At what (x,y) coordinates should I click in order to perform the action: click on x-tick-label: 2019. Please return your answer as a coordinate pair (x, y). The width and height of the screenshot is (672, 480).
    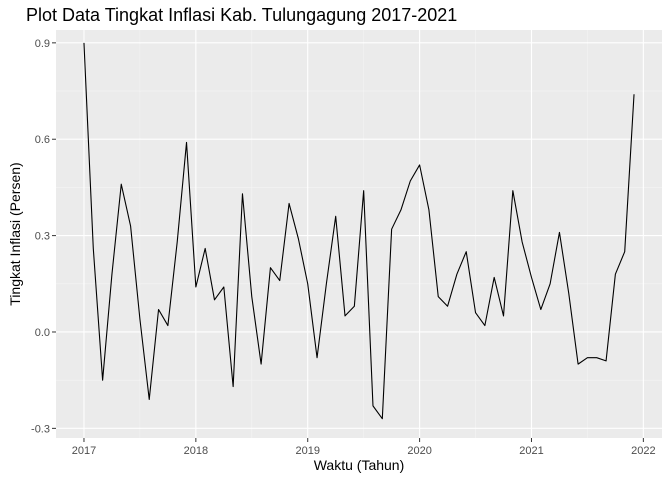
    Looking at the image, I should click on (307, 451).